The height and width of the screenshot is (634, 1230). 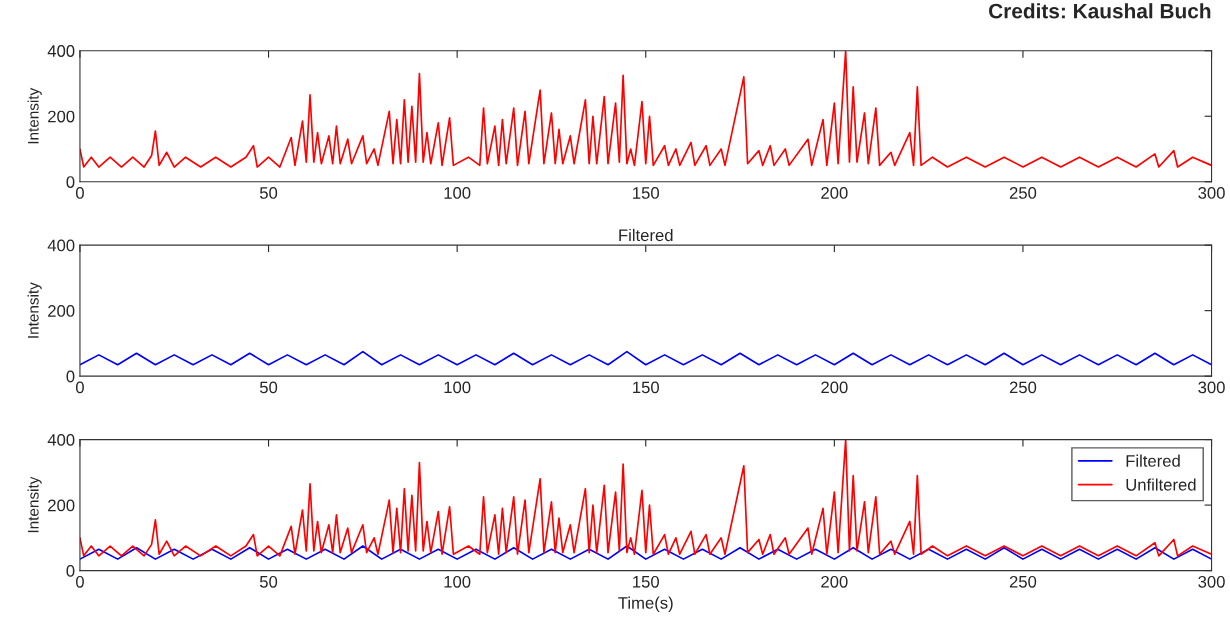 What do you see at coordinates (1161, 484) in the screenshot?
I see `legend-label: Unfiltered` at bounding box center [1161, 484].